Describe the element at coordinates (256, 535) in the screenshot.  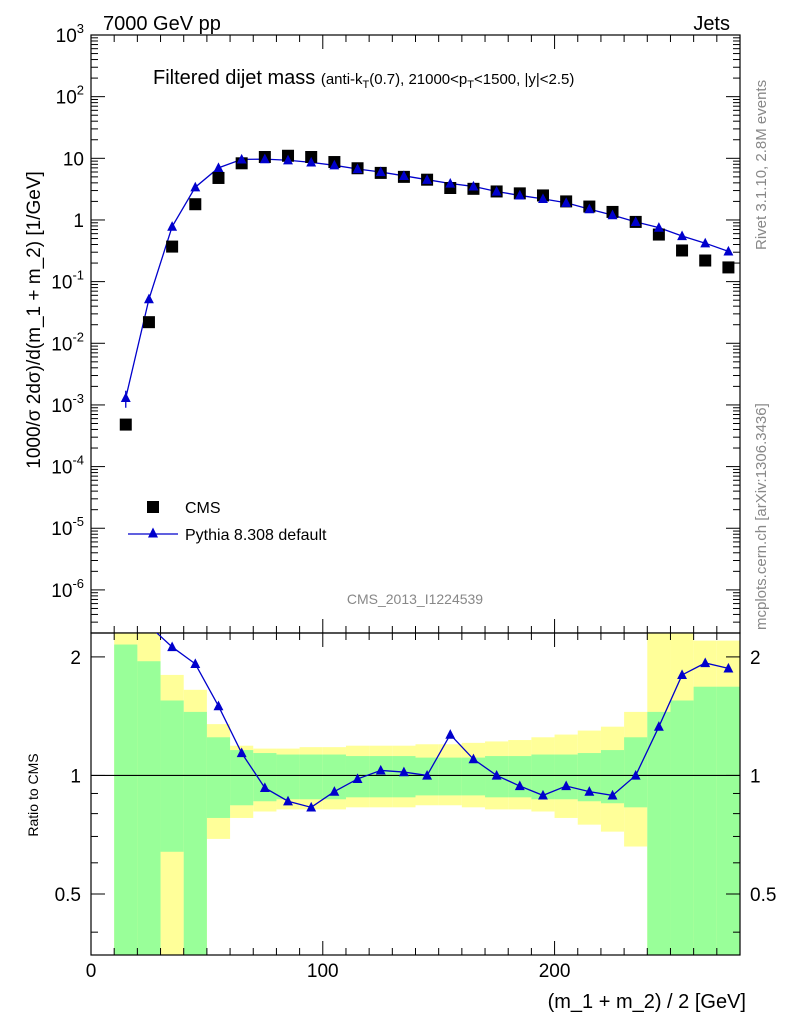
I see `legend-mc-label: Pythia 8.308 default` at that location.